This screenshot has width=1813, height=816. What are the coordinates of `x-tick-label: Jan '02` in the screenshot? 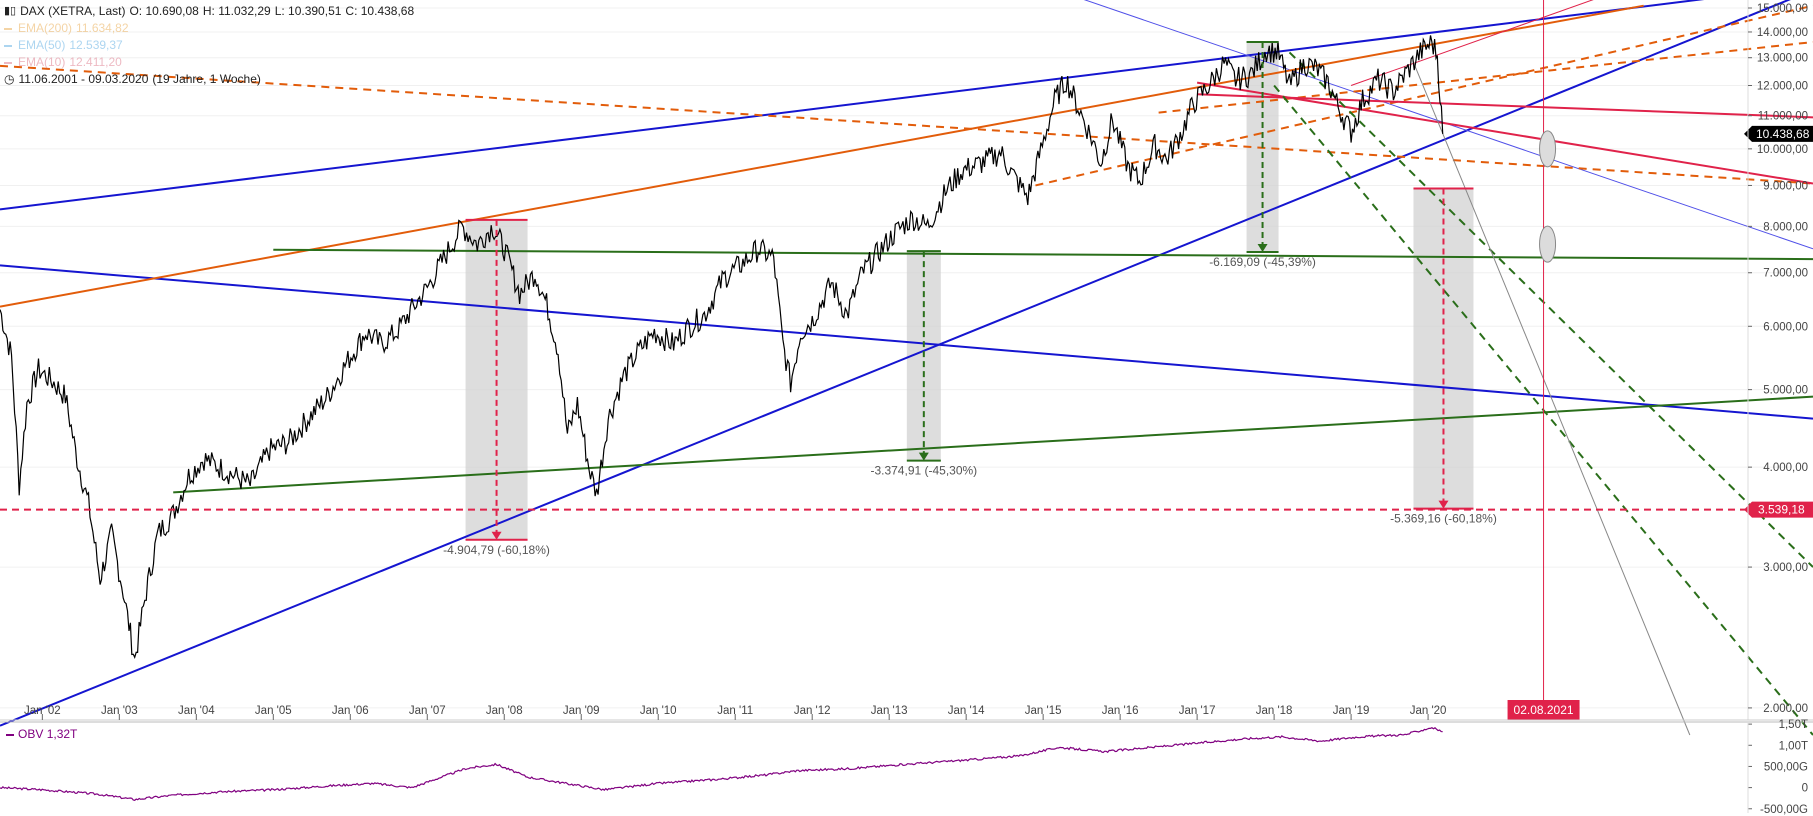 It's located at (42, 711).